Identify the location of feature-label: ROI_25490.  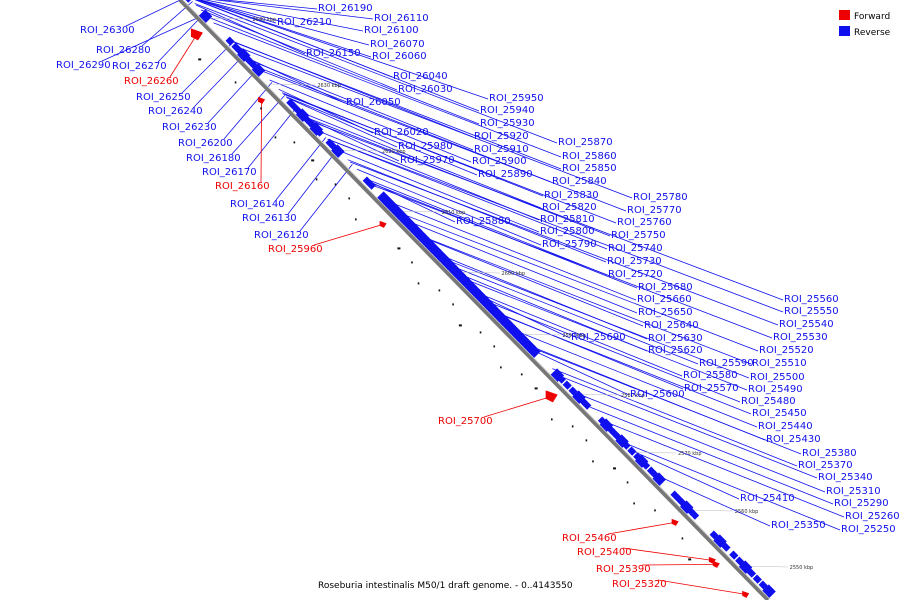
(775, 389).